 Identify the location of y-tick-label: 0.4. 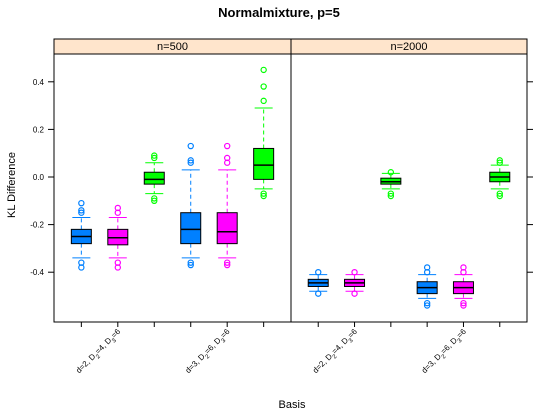
(39, 82).